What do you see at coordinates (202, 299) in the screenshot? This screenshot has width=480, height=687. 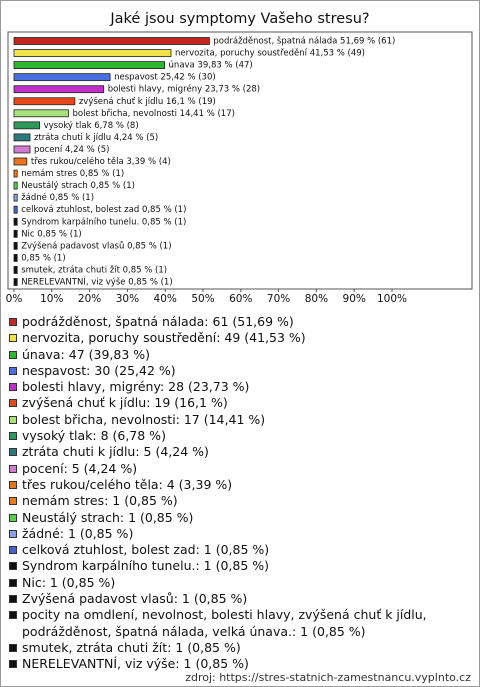 I see `x-tick-label: 50%` at bounding box center [202, 299].